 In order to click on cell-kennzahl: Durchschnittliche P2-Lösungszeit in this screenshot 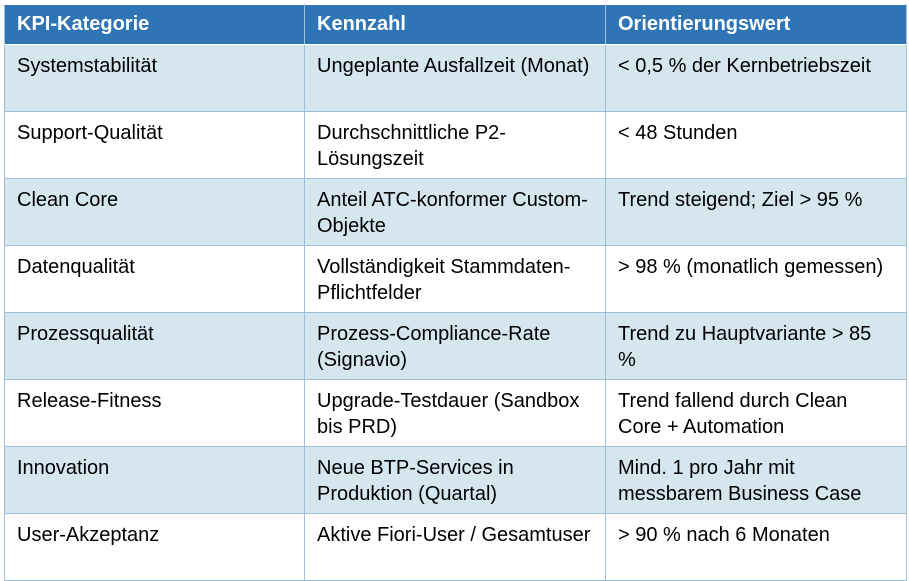, I will do `click(455, 145)`.